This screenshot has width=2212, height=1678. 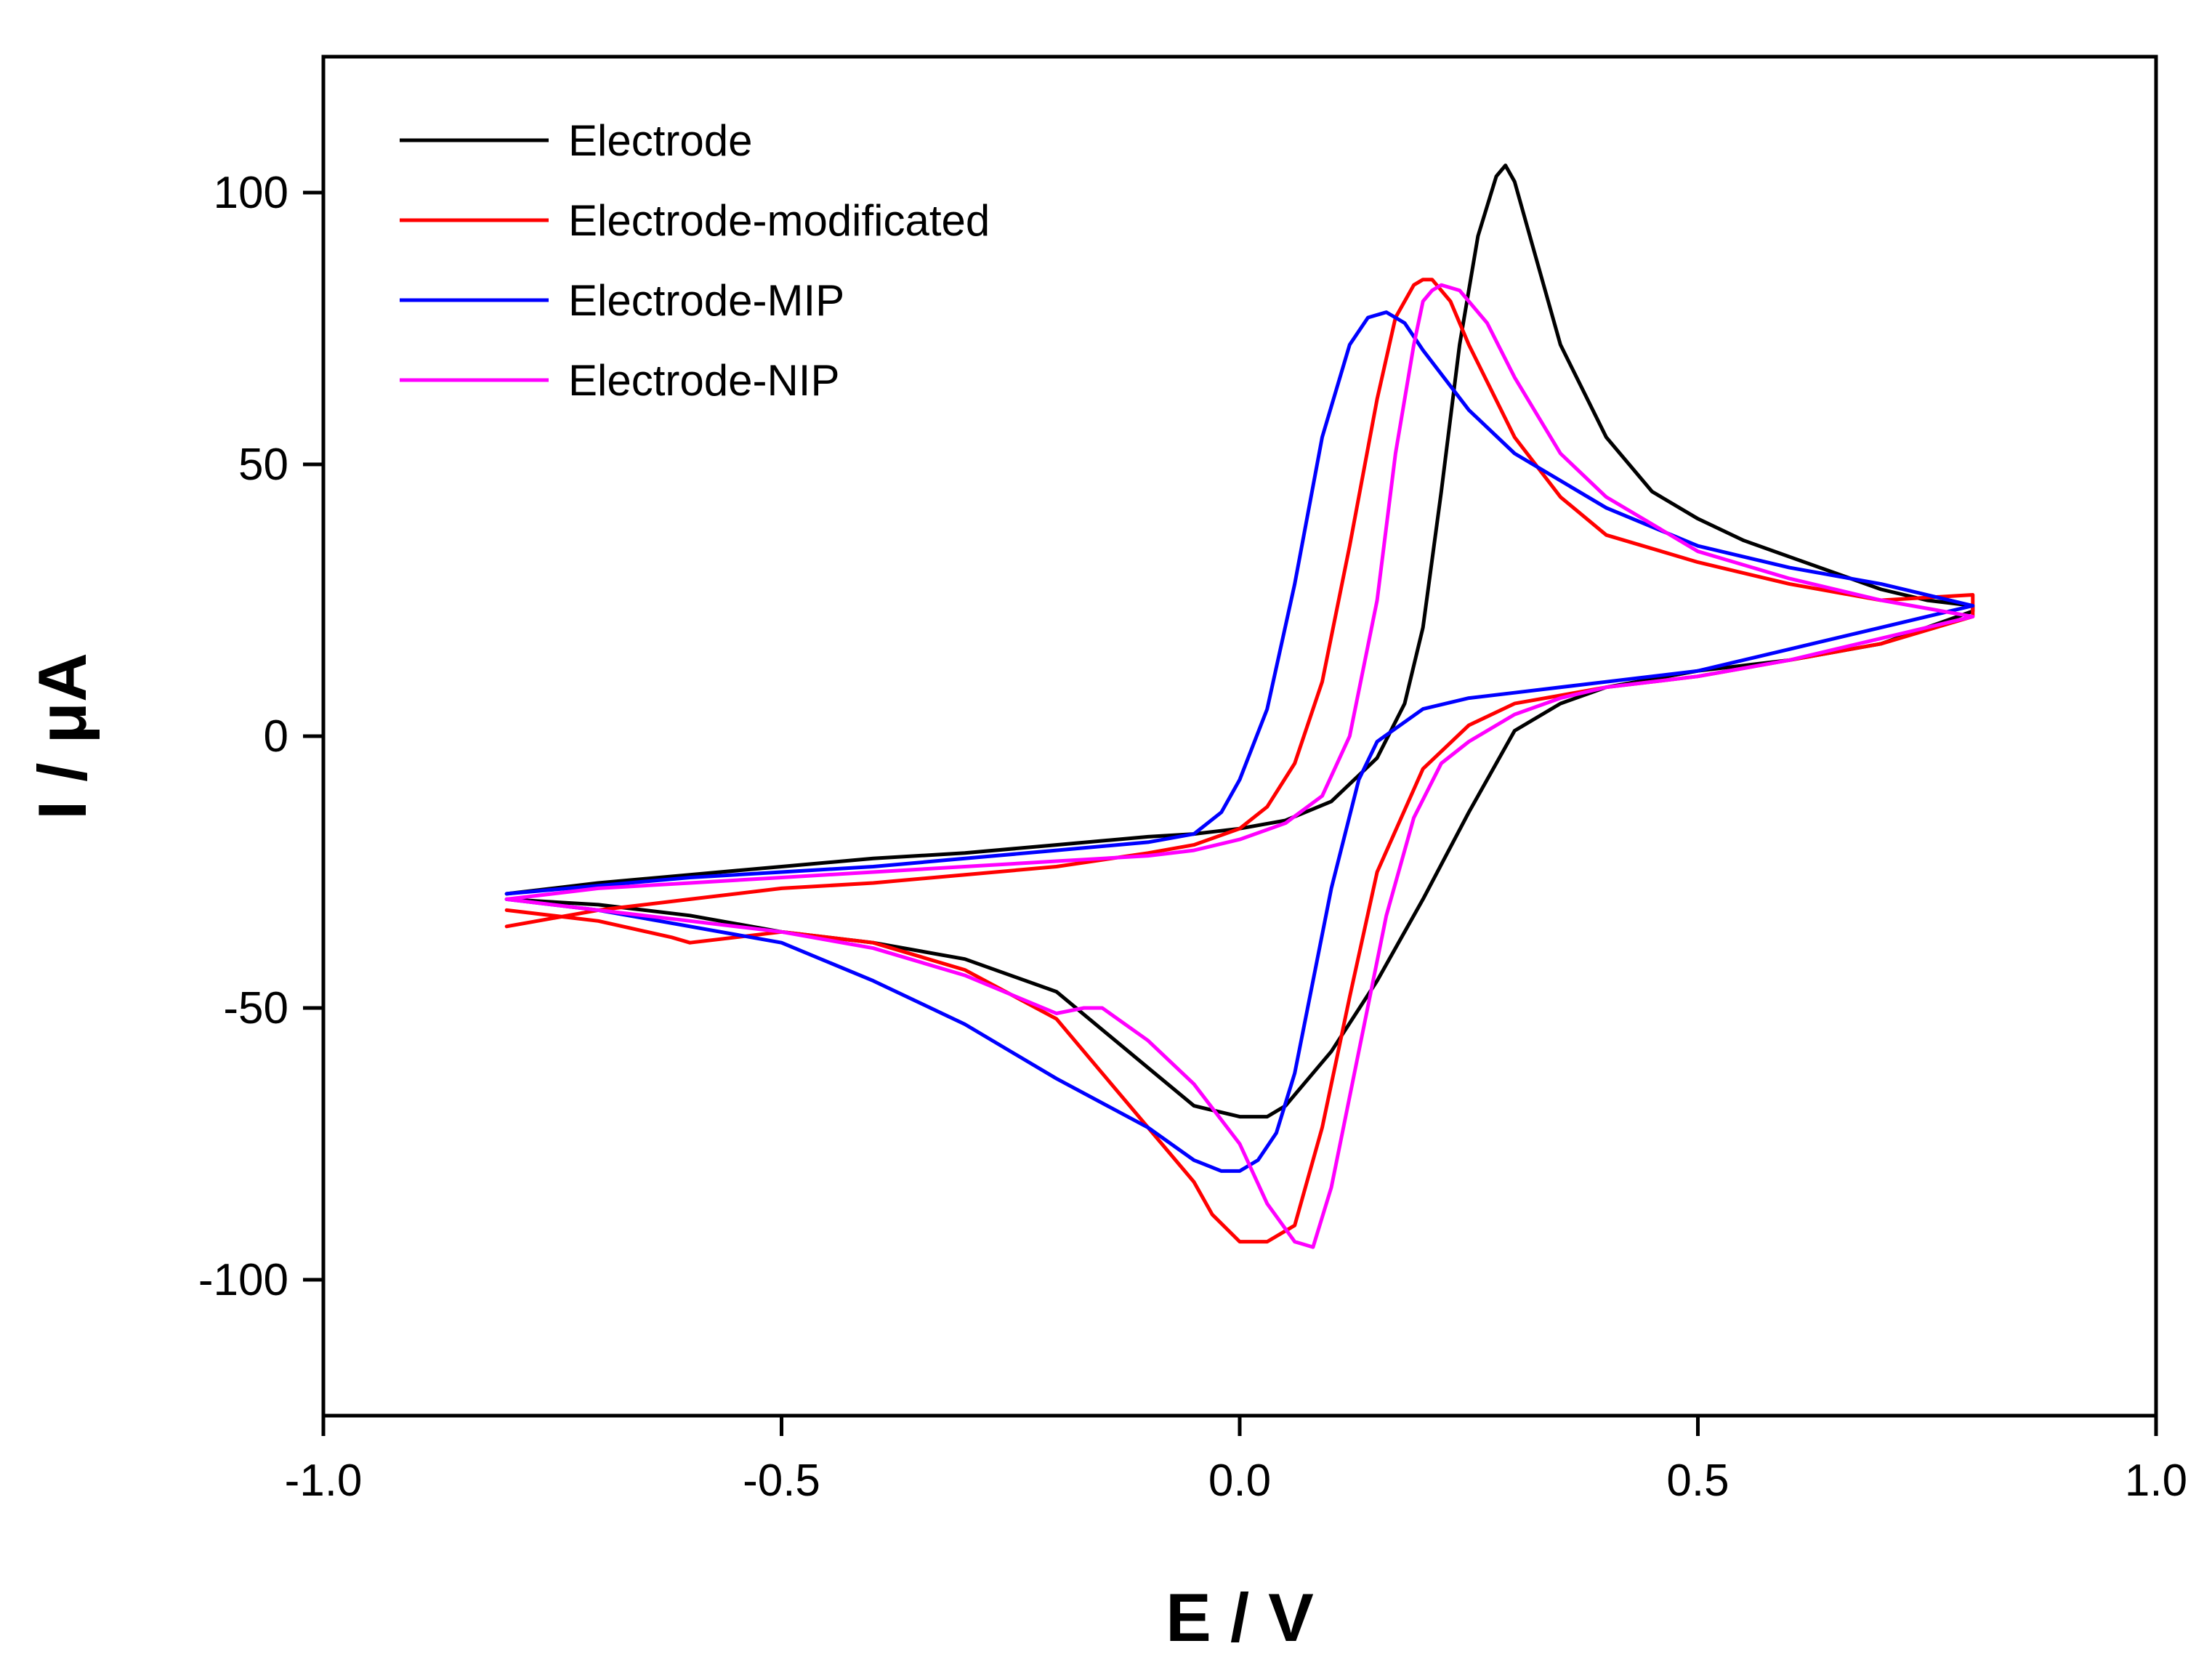 I want to click on legend-label-electrode-mip: Electrode-MIP, so click(x=706, y=300).